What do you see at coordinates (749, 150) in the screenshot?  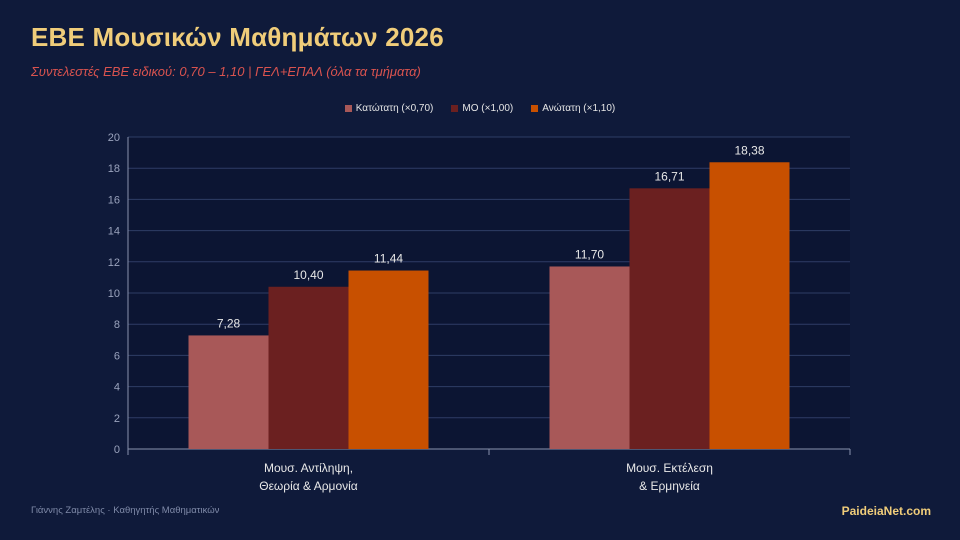 I see `data-label: 18,38` at bounding box center [749, 150].